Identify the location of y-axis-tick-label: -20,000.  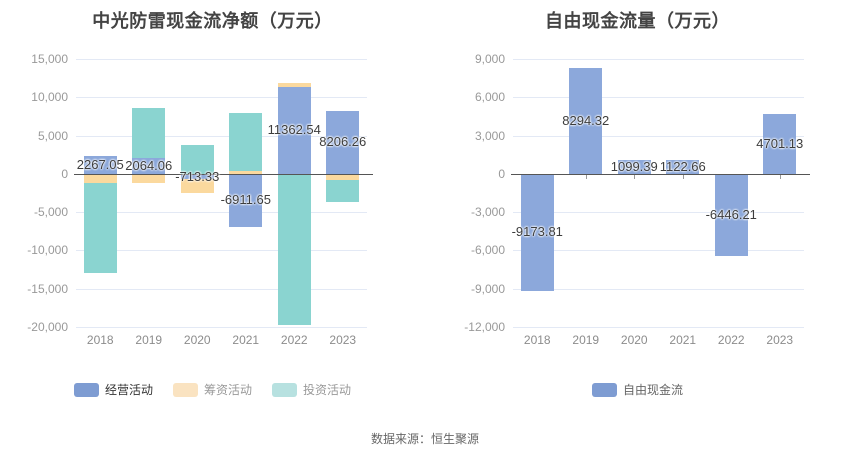
(47, 327).